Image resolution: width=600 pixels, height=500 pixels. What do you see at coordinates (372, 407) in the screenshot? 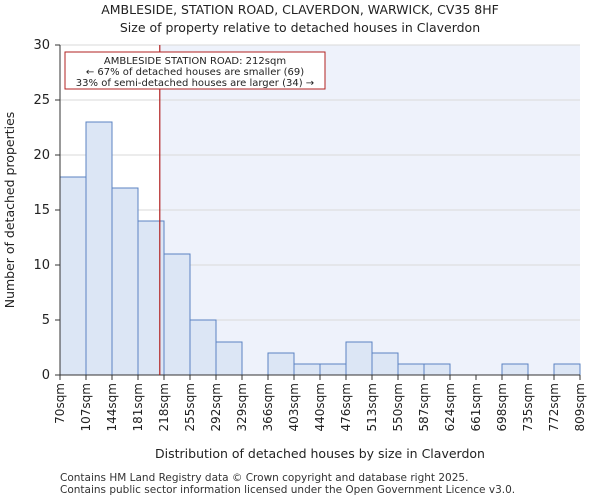
I see `x-tick-label-513sqm: 513sqm` at bounding box center [372, 407].